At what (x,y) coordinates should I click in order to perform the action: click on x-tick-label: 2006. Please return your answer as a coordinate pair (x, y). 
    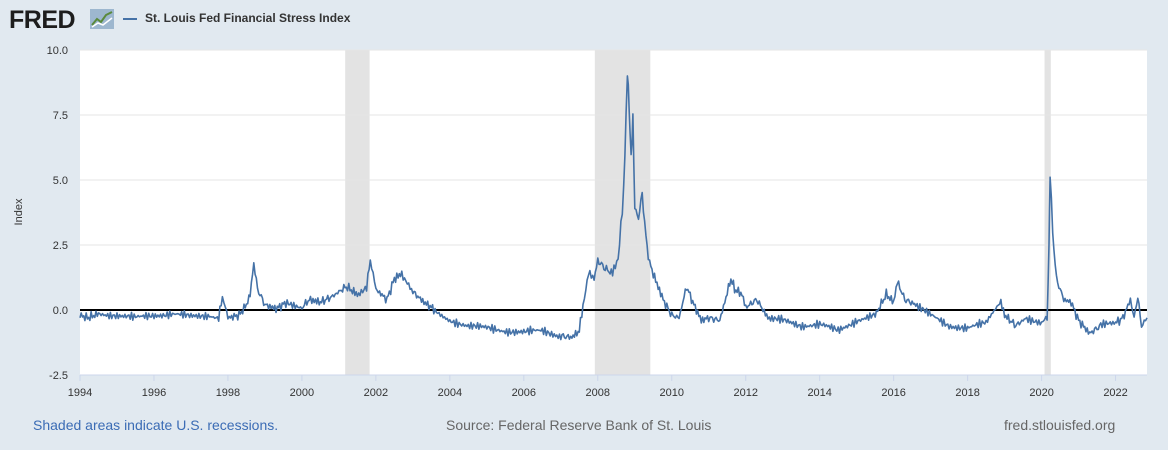
    Looking at the image, I should click on (524, 393).